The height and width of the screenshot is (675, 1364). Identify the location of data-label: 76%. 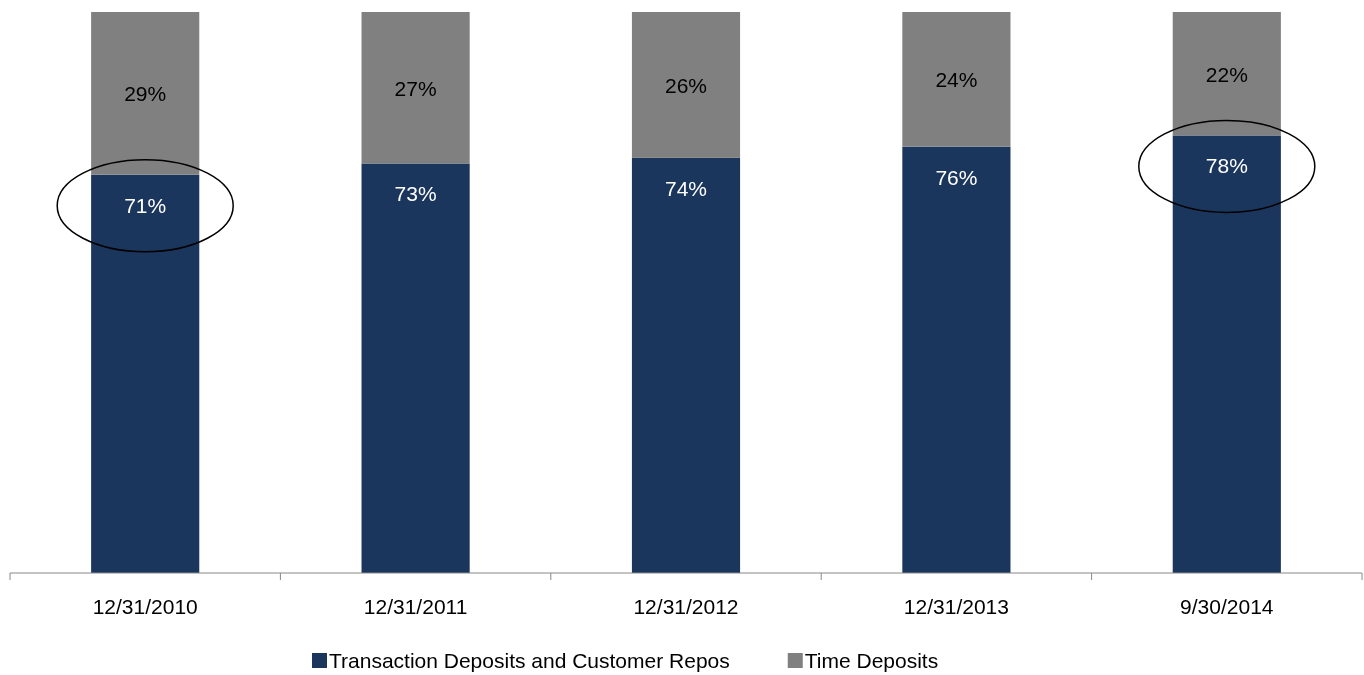
(956, 177).